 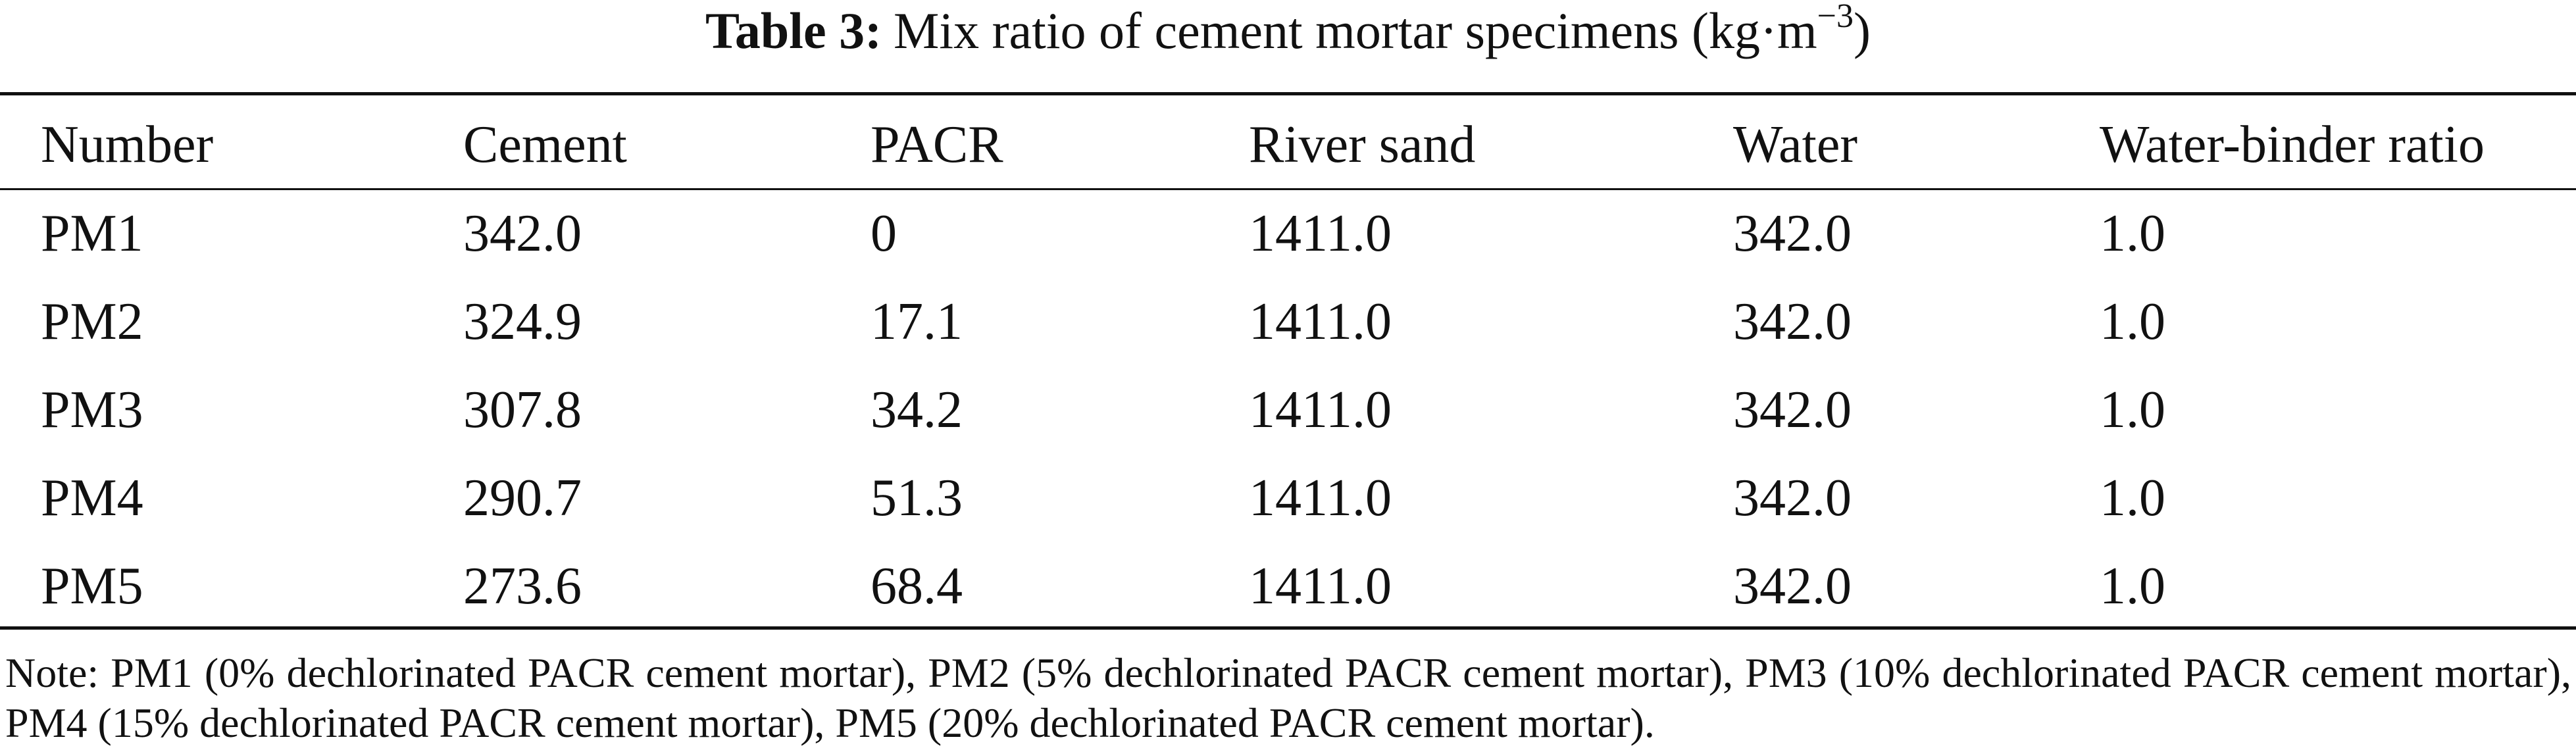 I want to click on table-cell: 307.8, so click(x=522, y=410).